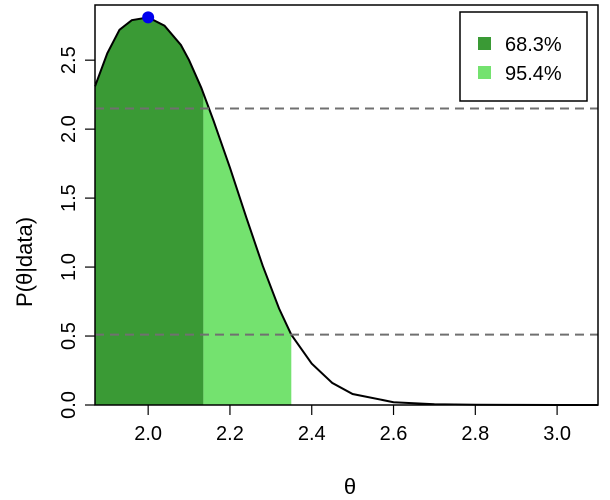 The width and height of the screenshot is (610, 500). Describe the element at coordinates (69, 60) in the screenshot. I see `y-tick-label: 2.5` at that location.